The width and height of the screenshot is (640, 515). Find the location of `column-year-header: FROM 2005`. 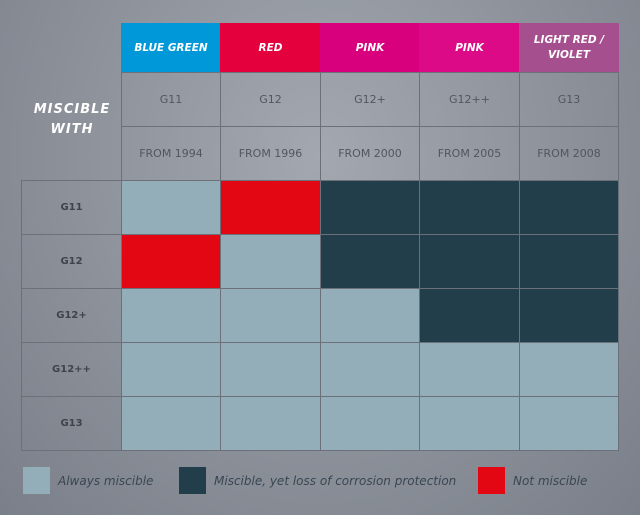

column-year-header: FROM 2005 is located at coordinates (469, 153).